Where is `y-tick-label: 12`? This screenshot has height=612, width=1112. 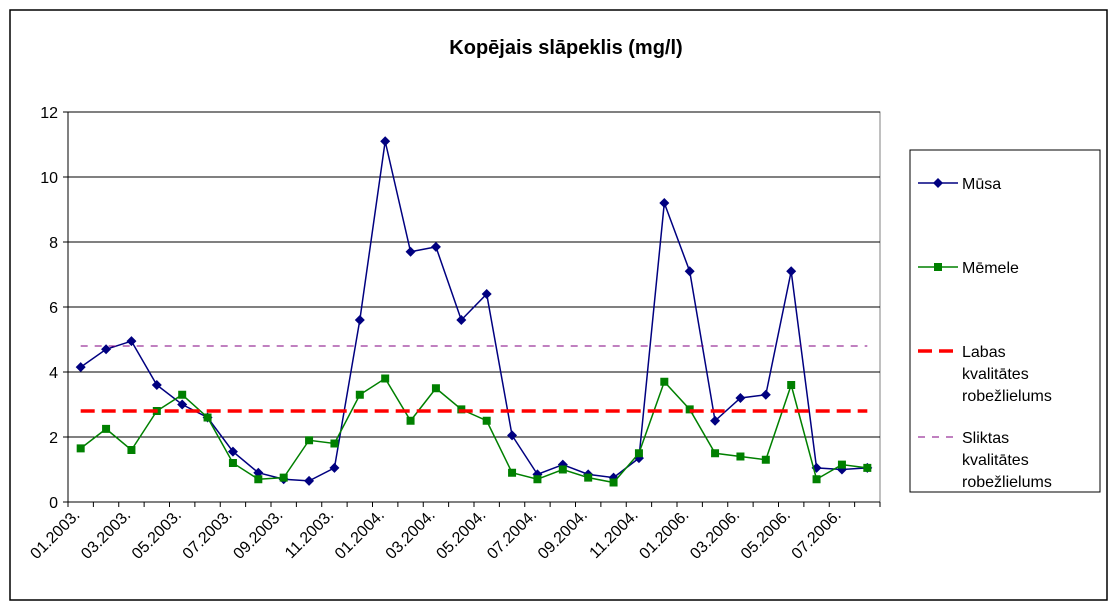 y-tick-label: 12 is located at coordinates (49, 113).